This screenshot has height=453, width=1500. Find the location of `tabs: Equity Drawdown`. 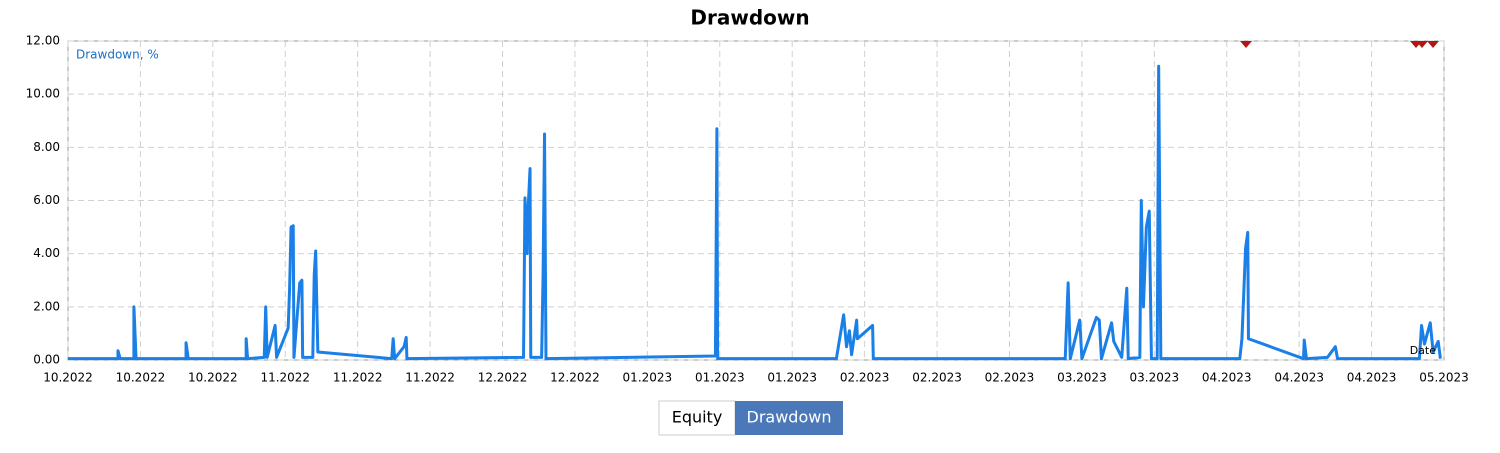

tabs: Equity Drawdown is located at coordinates (750, 418).